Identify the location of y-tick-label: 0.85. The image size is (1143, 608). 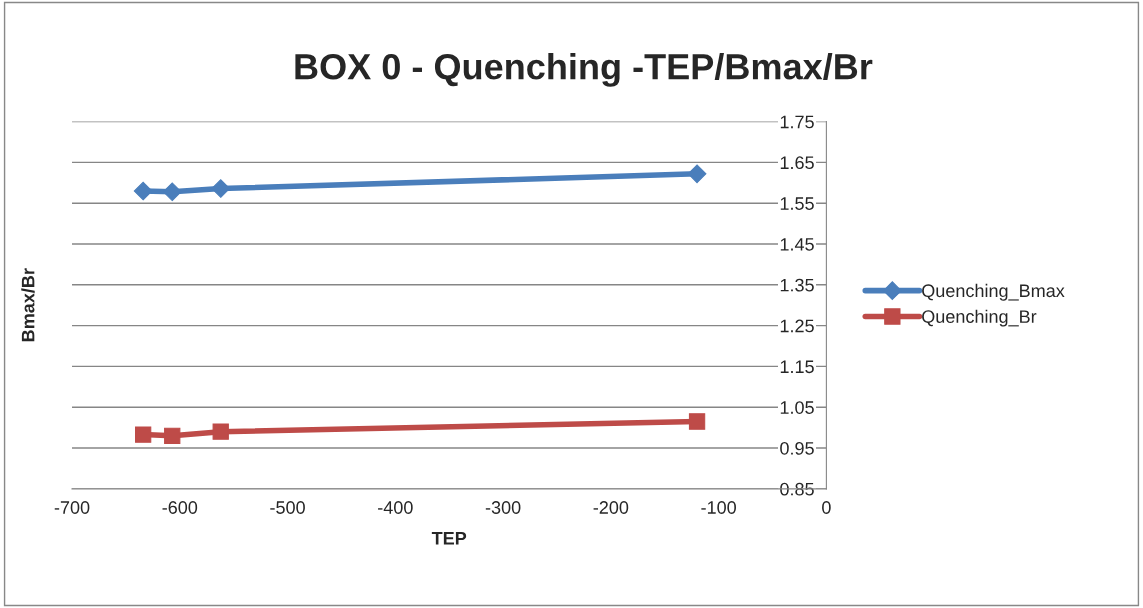
(797, 489).